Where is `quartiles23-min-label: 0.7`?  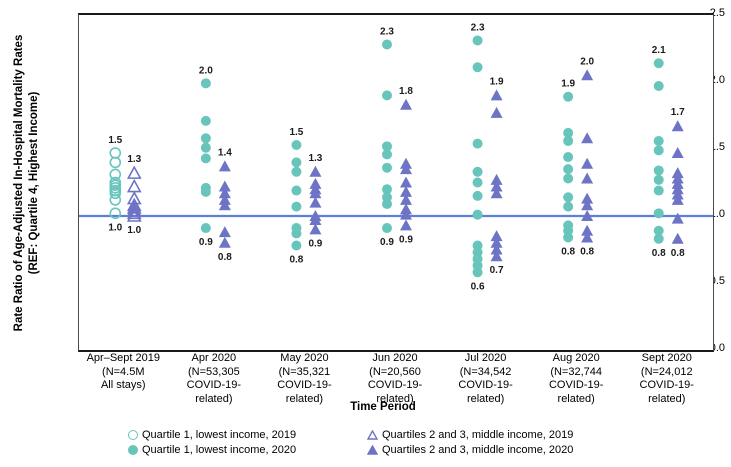 quartiles23-min-label: 0.7 is located at coordinates (497, 270).